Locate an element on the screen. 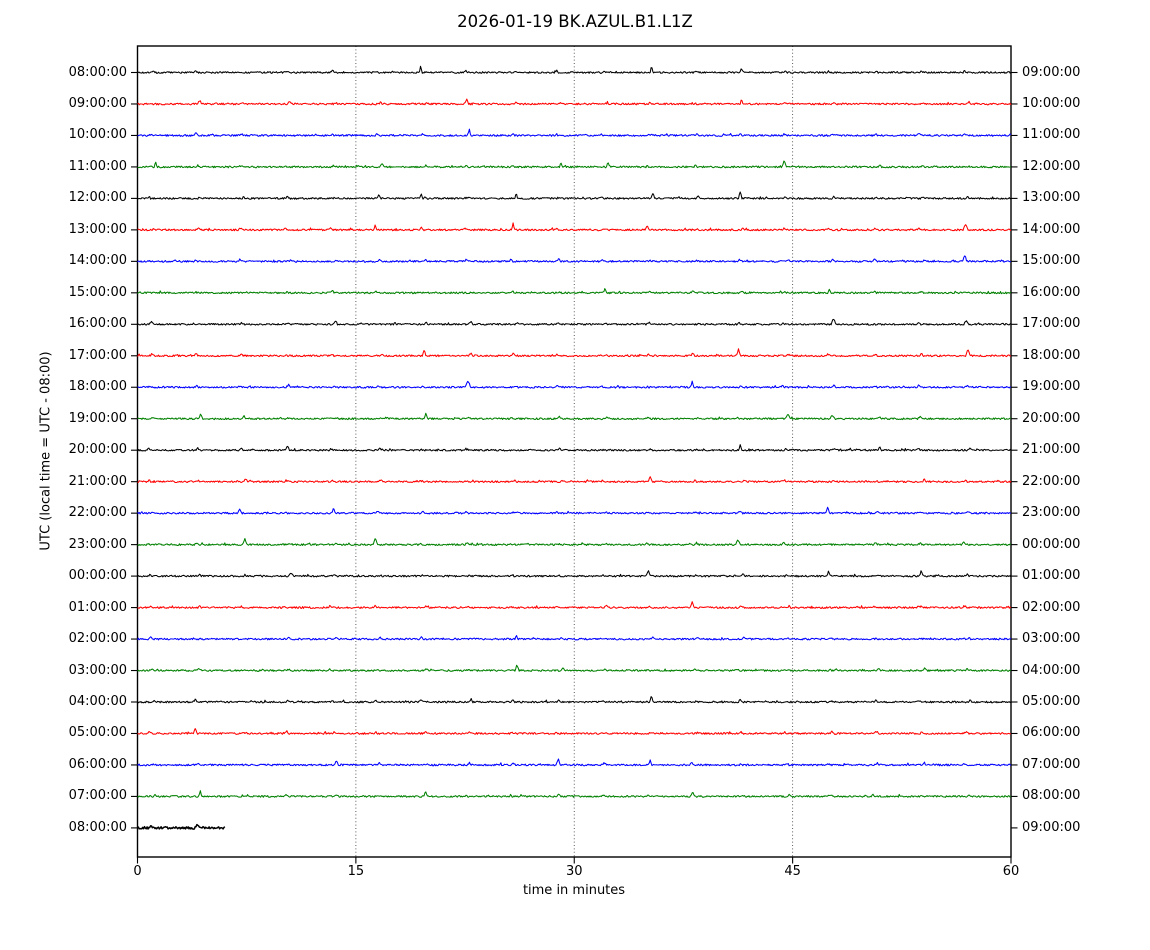 The height and width of the screenshot is (950, 1150). ytick-label-left: 22:00:00 is located at coordinates (97, 513).